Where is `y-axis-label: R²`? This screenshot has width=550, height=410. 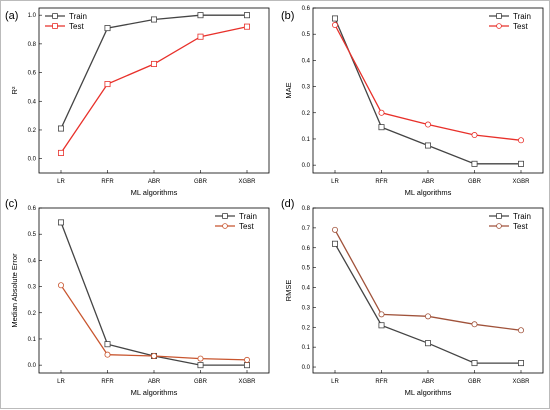 y-axis-label: R² is located at coordinates (14, 90).